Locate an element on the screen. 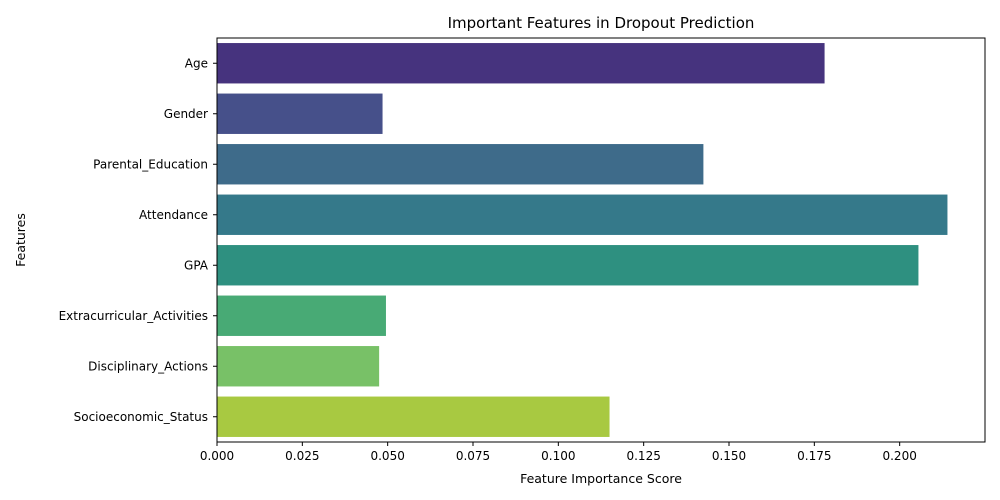 The image size is (1000, 500). x-tick-label: 0.150 is located at coordinates (729, 456).